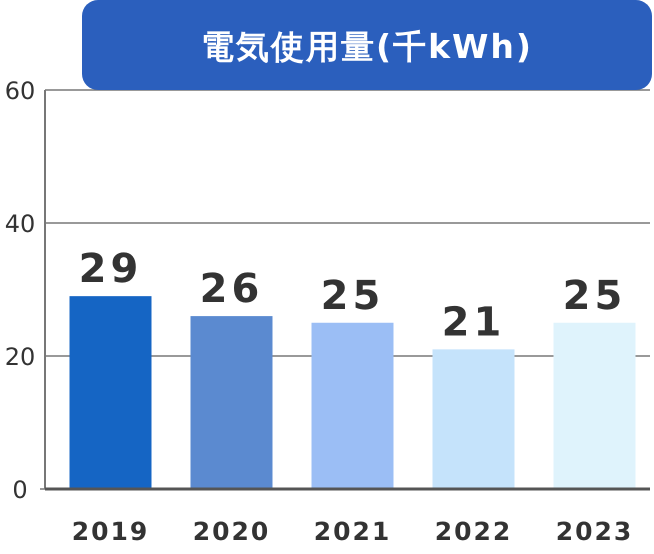 The image size is (654, 554). Describe the element at coordinates (111, 531) in the screenshot. I see `x-tick-label: 2019` at that location.